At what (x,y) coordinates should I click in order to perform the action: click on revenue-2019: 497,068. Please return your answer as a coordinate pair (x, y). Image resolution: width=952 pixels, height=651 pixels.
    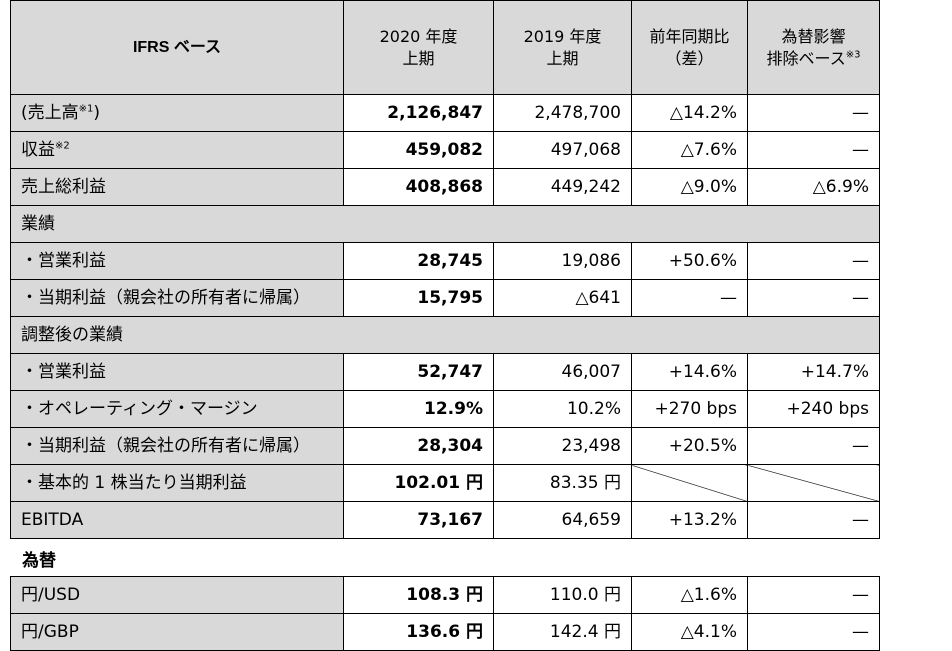
    Looking at the image, I should click on (562, 150).